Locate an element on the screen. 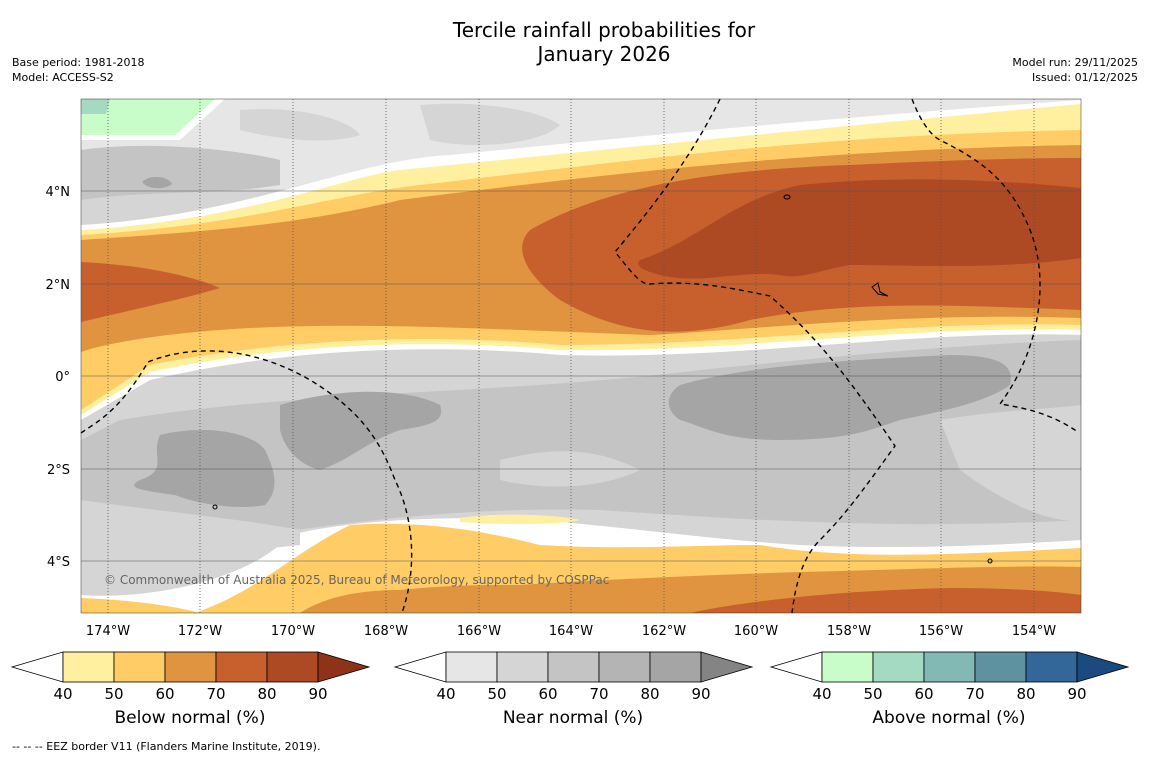 The height and width of the screenshot is (758, 1150). near-normal-patch-mid is located at coordinates (490, 124).